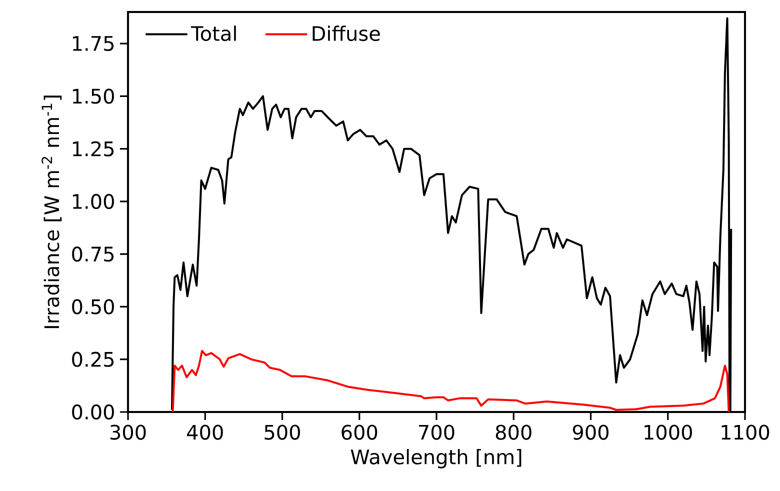  What do you see at coordinates (668, 432) in the screenshot?
I see `x-tick-label: 1000` at bounding box center [668, 432].